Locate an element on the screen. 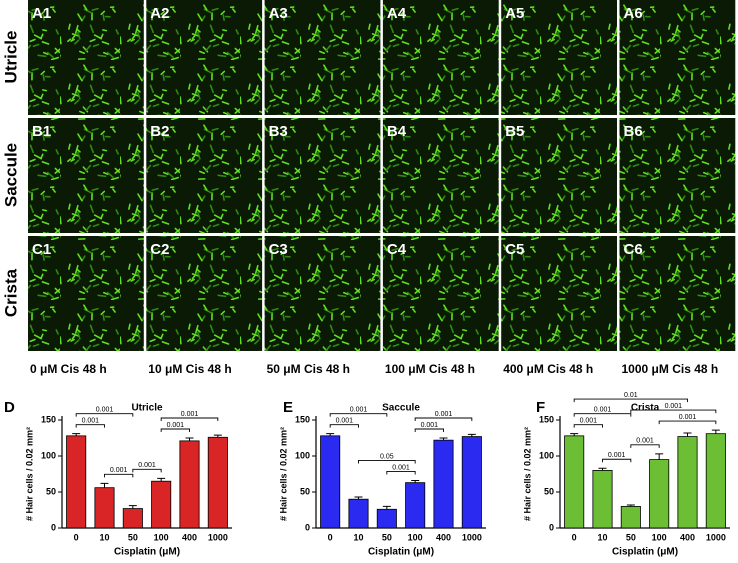  y-tick-label: 100 is located at coordinates (48, 455).